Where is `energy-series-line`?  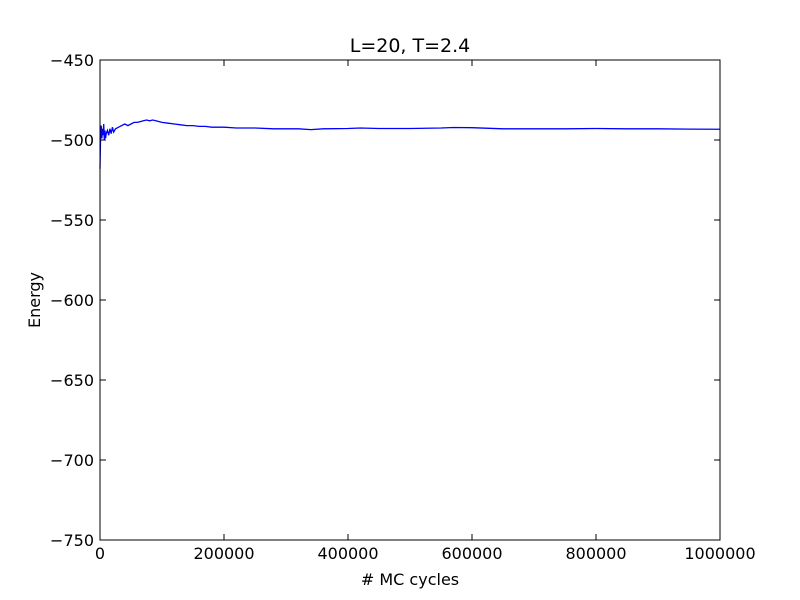
energy-series-line is located at coordinates (410, 144).